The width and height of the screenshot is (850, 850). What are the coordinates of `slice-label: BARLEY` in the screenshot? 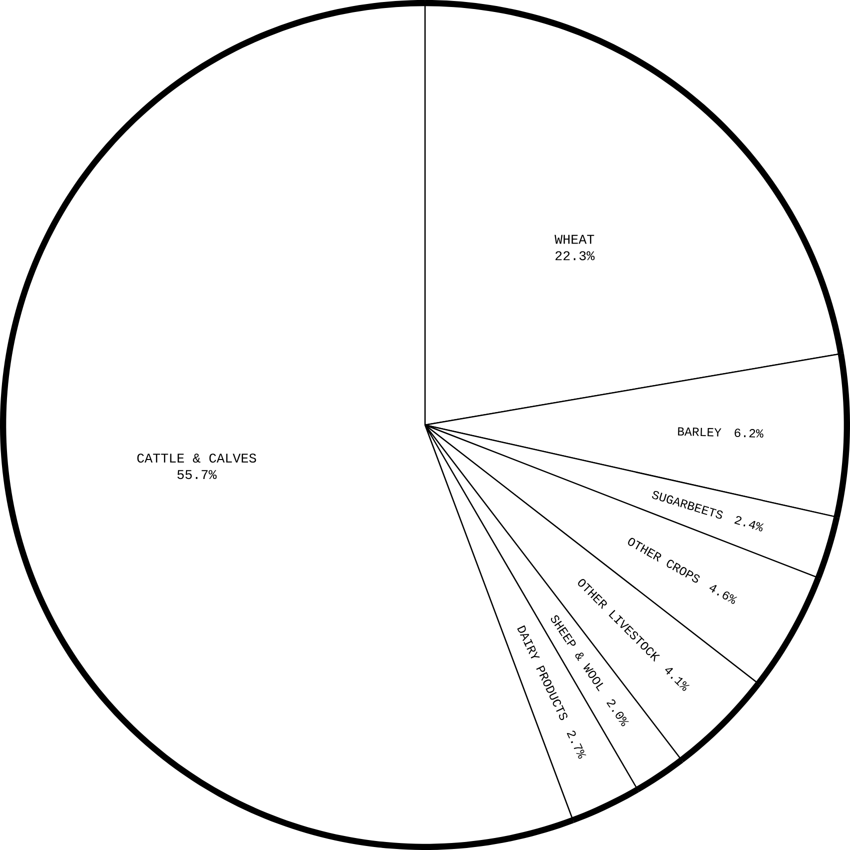 It's located at (700, 431).